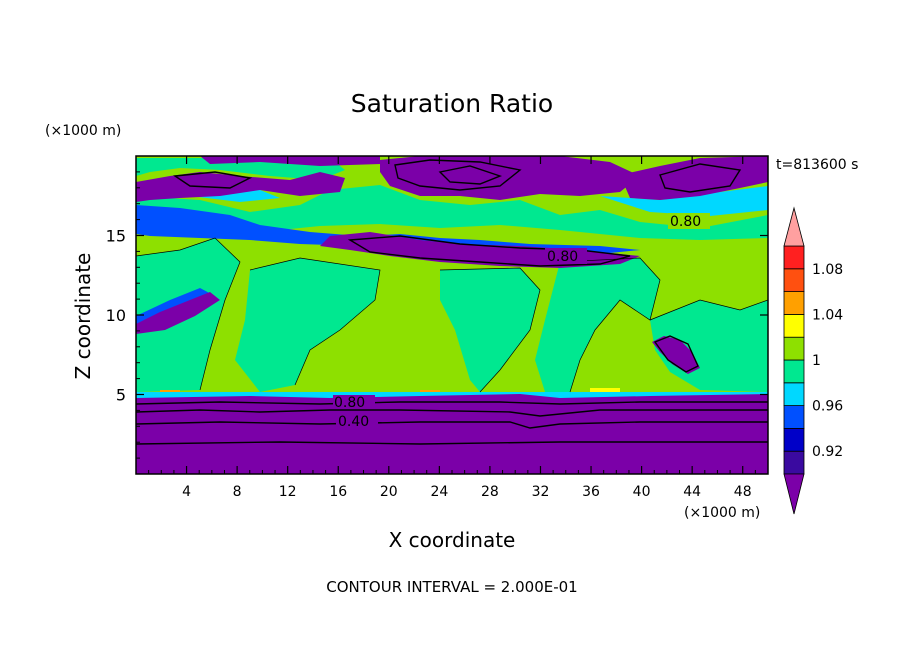 This screenshot has width=904, height=654. I want to click on y-tick-label: 10, so click(116, 315).